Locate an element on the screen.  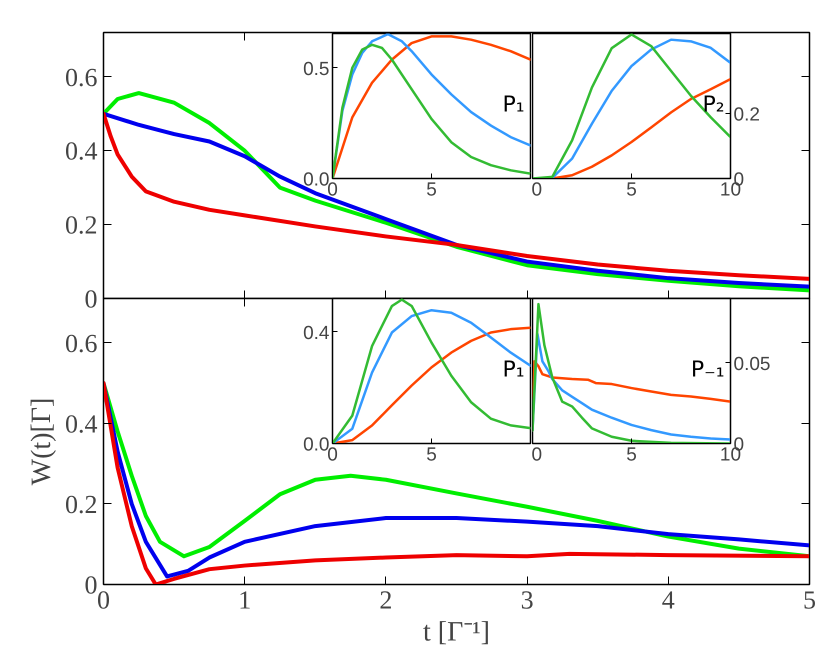
annotation: P₋₁ is located at coordinates (707, 370).